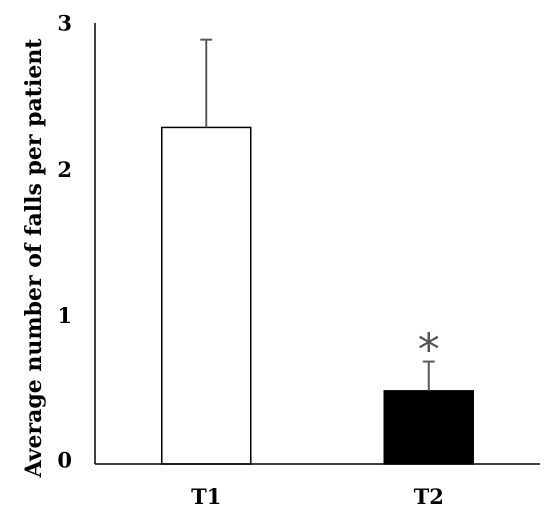 The height and width of the screenshot is (528, 550). What do you see at coordinates (64, 169) in the screenshot?
I see `y-tick-label: 2` at bounding box center [64, 169].